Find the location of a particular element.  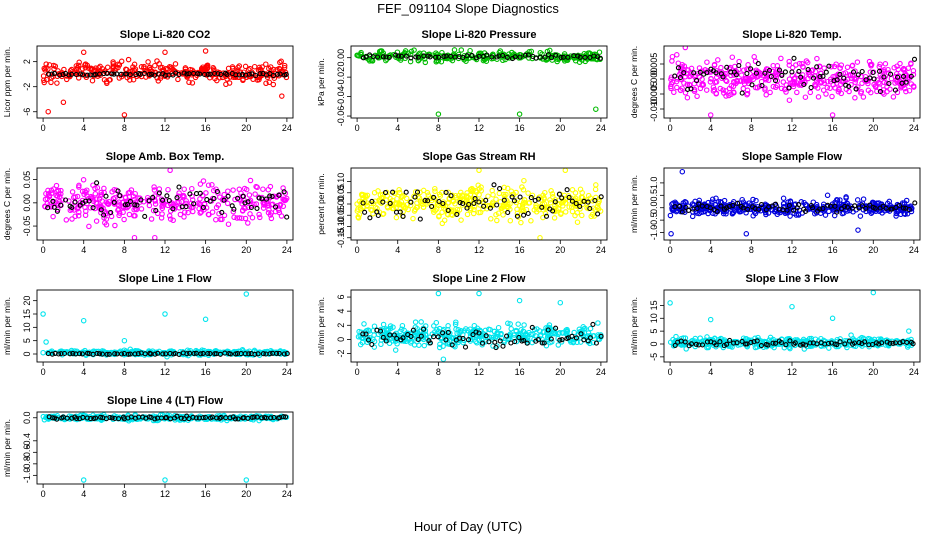

panel-title: Slope Line 3 Flow is located at coordinates (792, 279).